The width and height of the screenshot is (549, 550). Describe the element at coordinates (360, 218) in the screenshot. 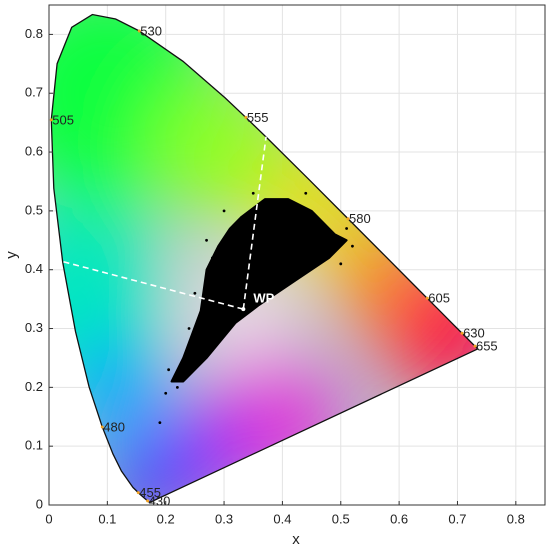

I see `wavelength-label: 580` at that location.